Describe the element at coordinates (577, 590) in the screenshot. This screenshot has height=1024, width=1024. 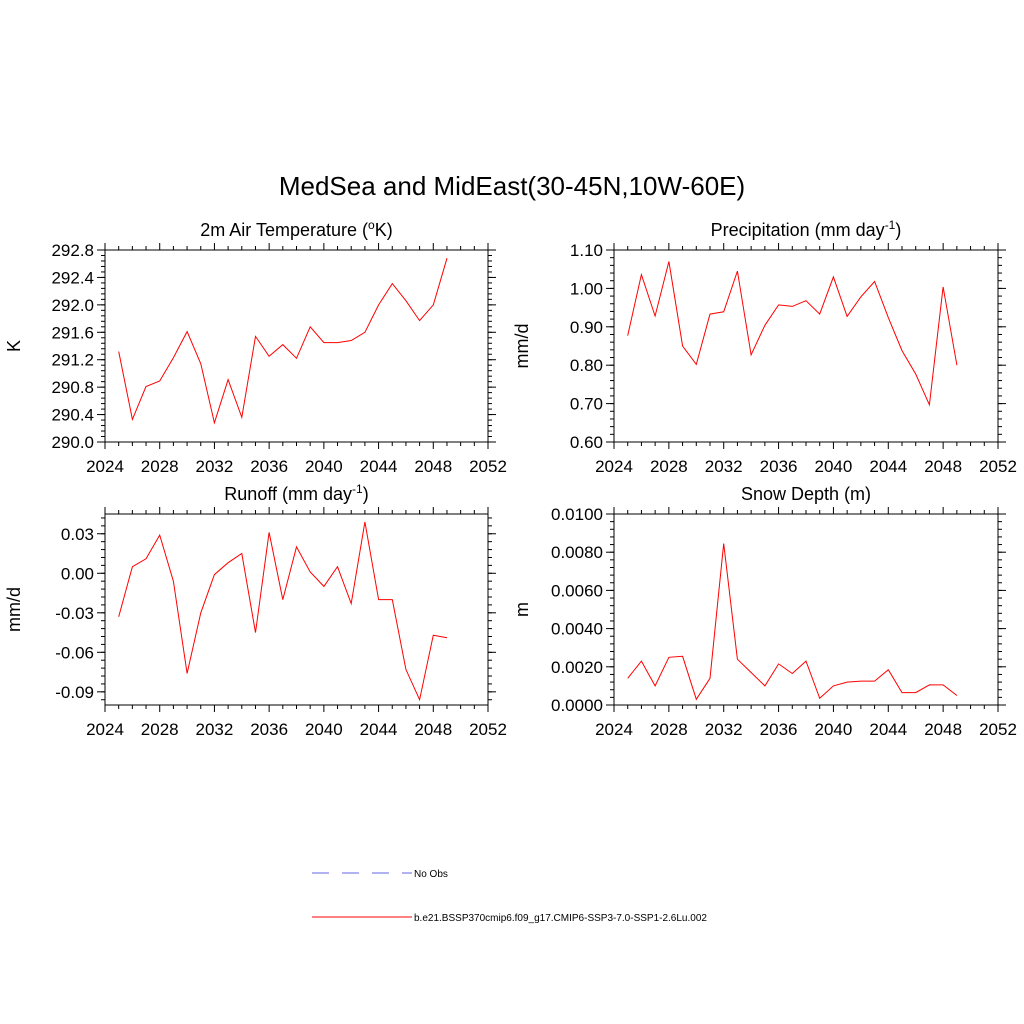
I see `y-tick-label: 0.0060` at that location.